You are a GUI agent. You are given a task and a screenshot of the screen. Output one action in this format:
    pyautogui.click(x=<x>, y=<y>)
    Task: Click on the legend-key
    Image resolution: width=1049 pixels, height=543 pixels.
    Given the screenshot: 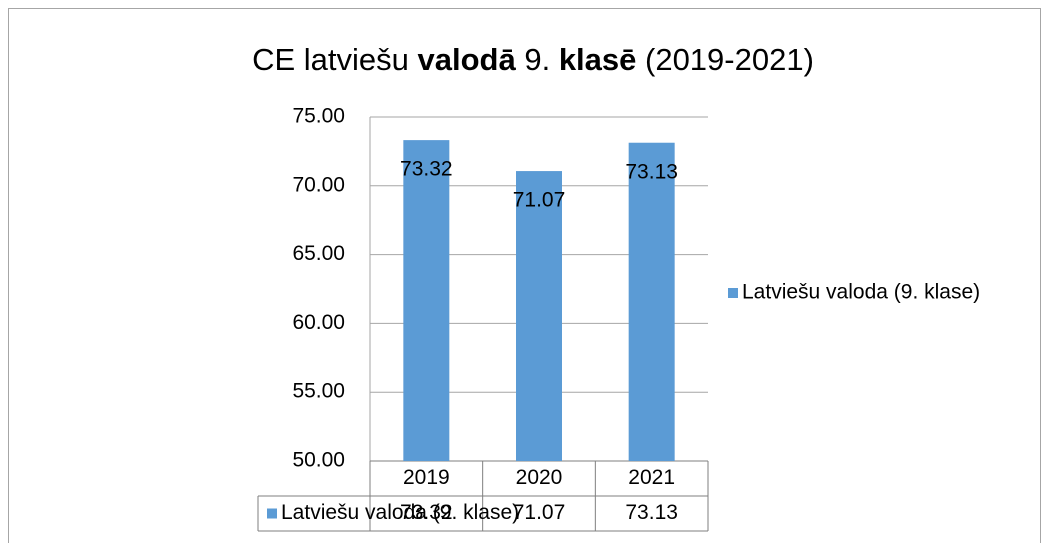 What is the action you would take?
    pyautogui.click(x=733, y=293)
    